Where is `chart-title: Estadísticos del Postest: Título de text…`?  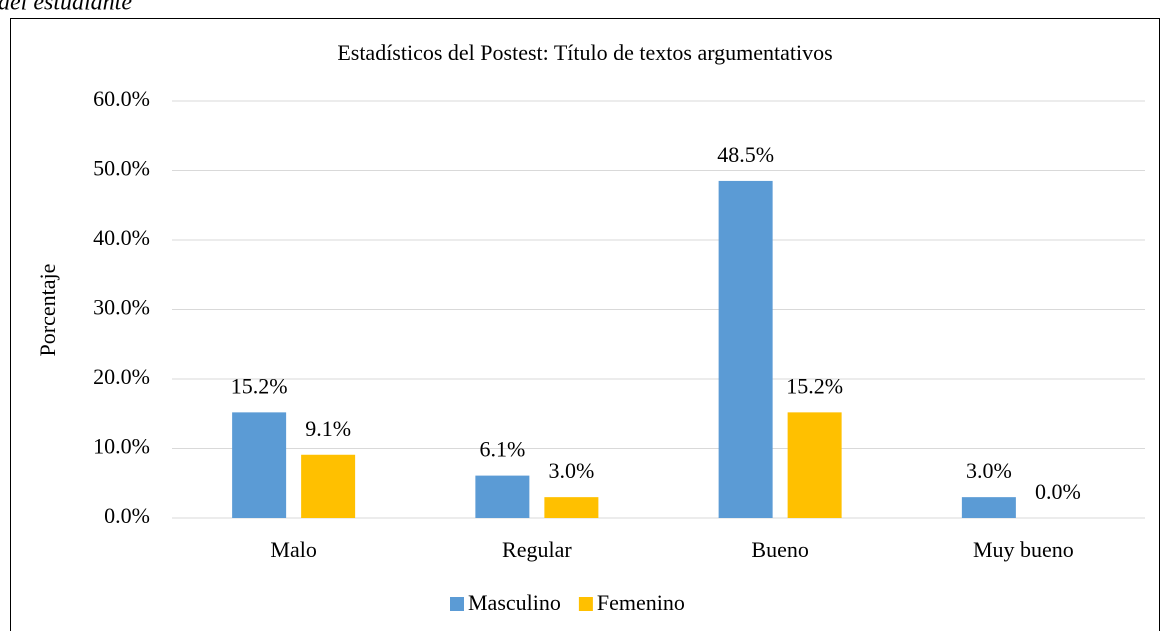
chart-title: Estadísticos del Postest: Título de text… is located at coordinates (584, 52).